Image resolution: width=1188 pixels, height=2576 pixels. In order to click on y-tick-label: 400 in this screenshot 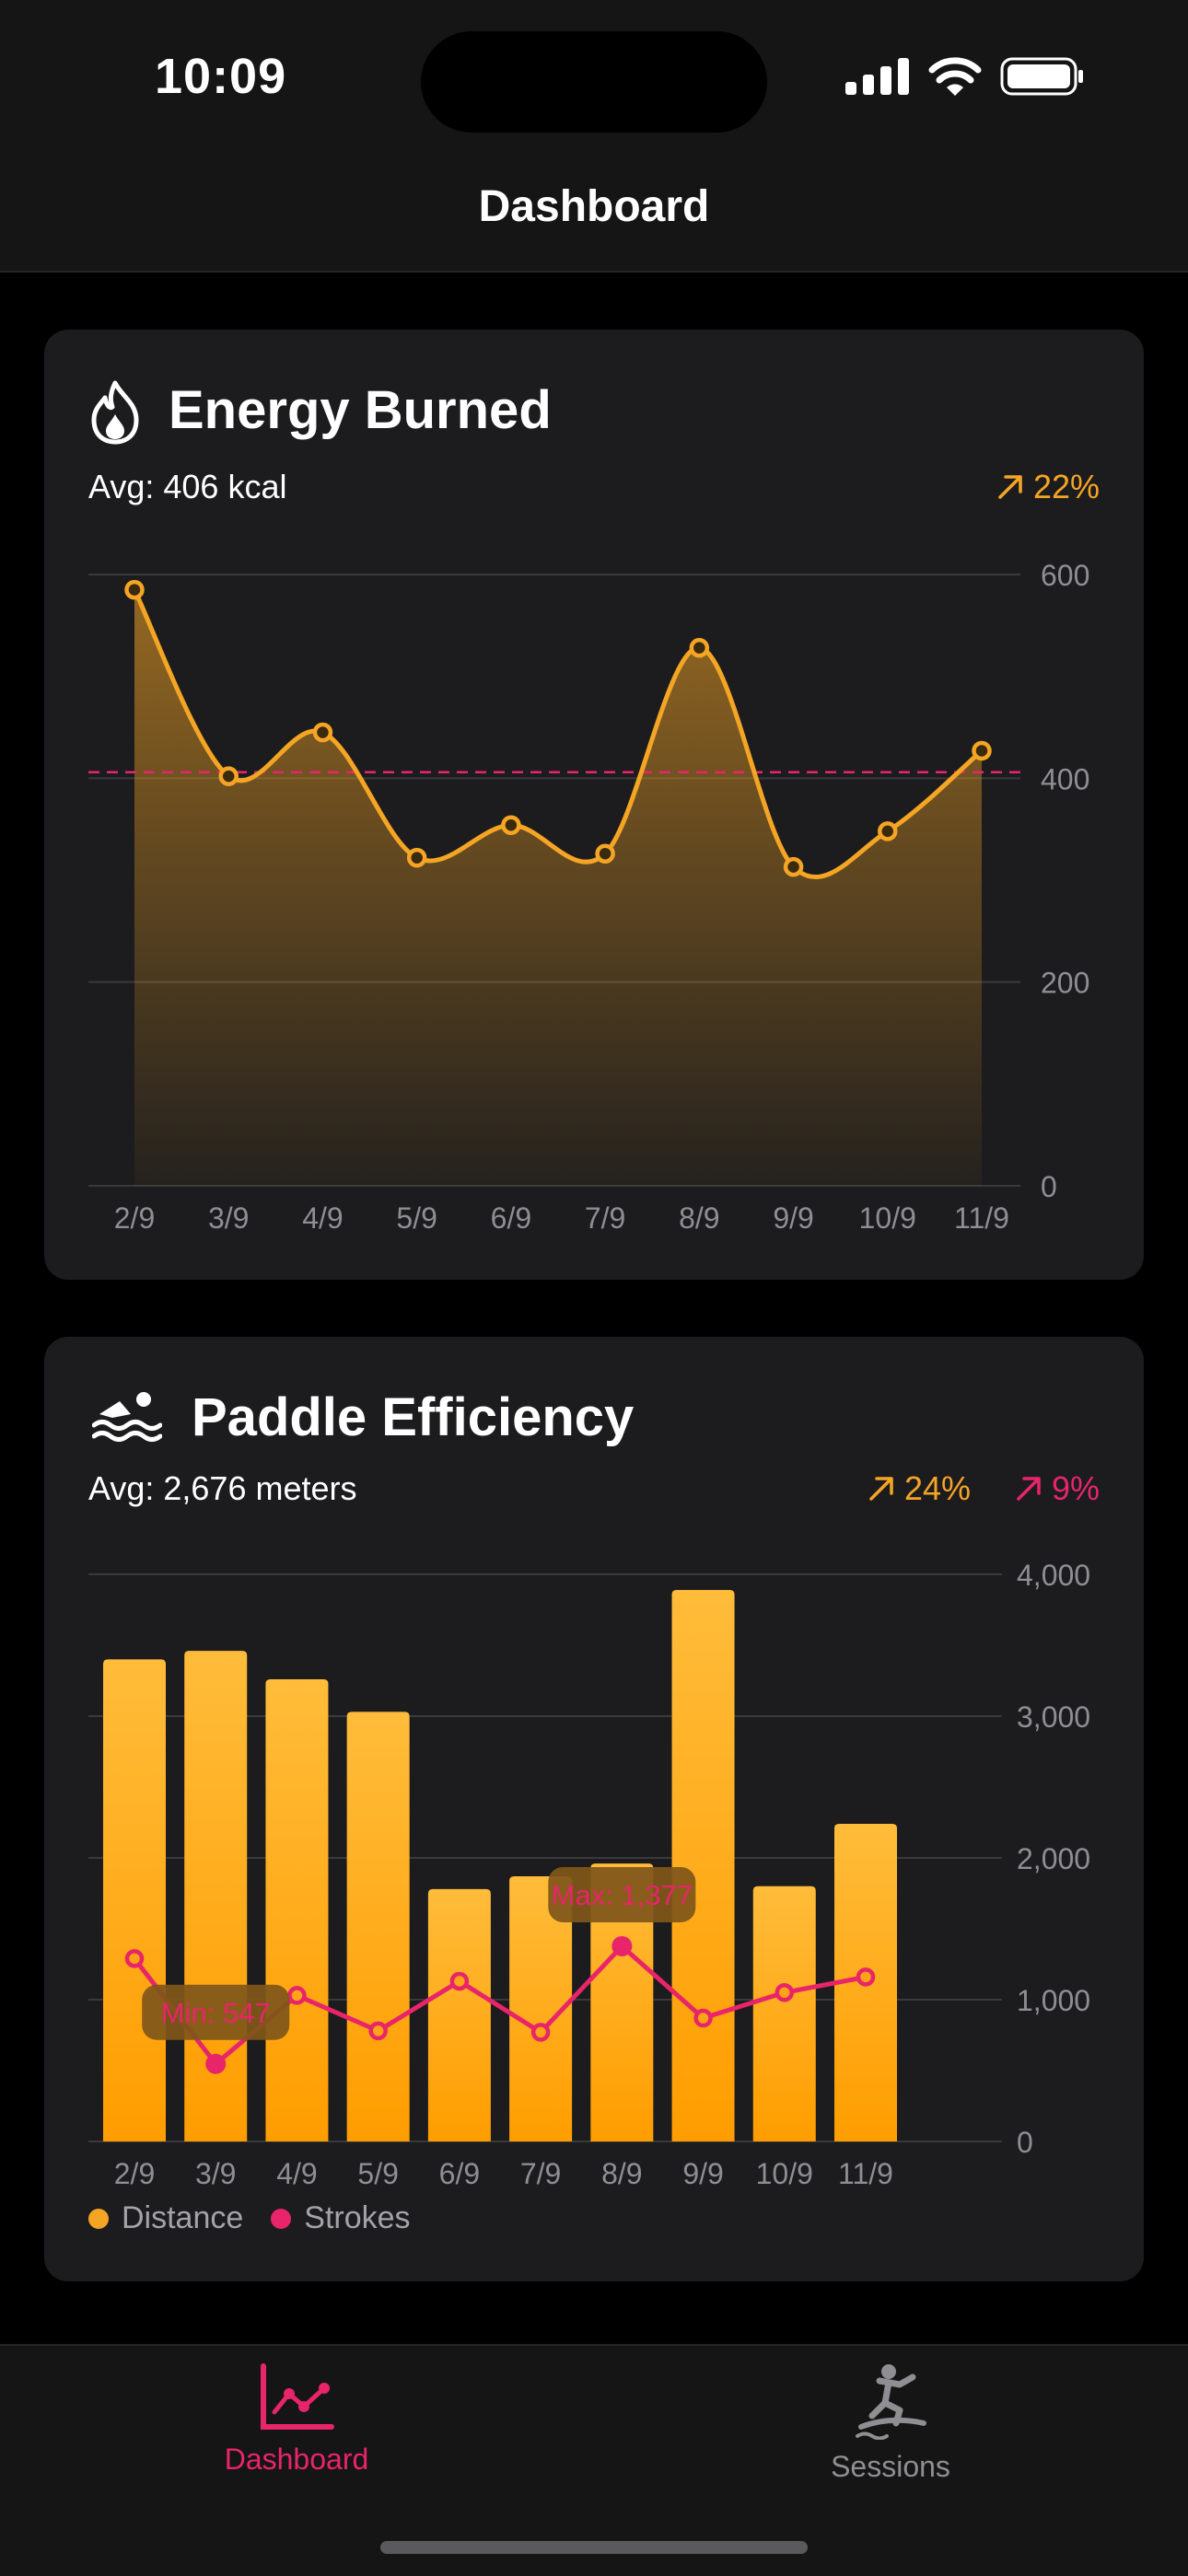, I will do `click(1065, 778)`.